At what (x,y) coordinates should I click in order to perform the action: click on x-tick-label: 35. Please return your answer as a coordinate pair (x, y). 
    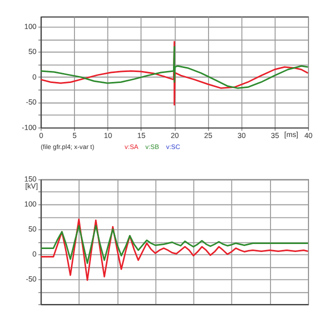
    Looking at the image, I should click on (275, 135).